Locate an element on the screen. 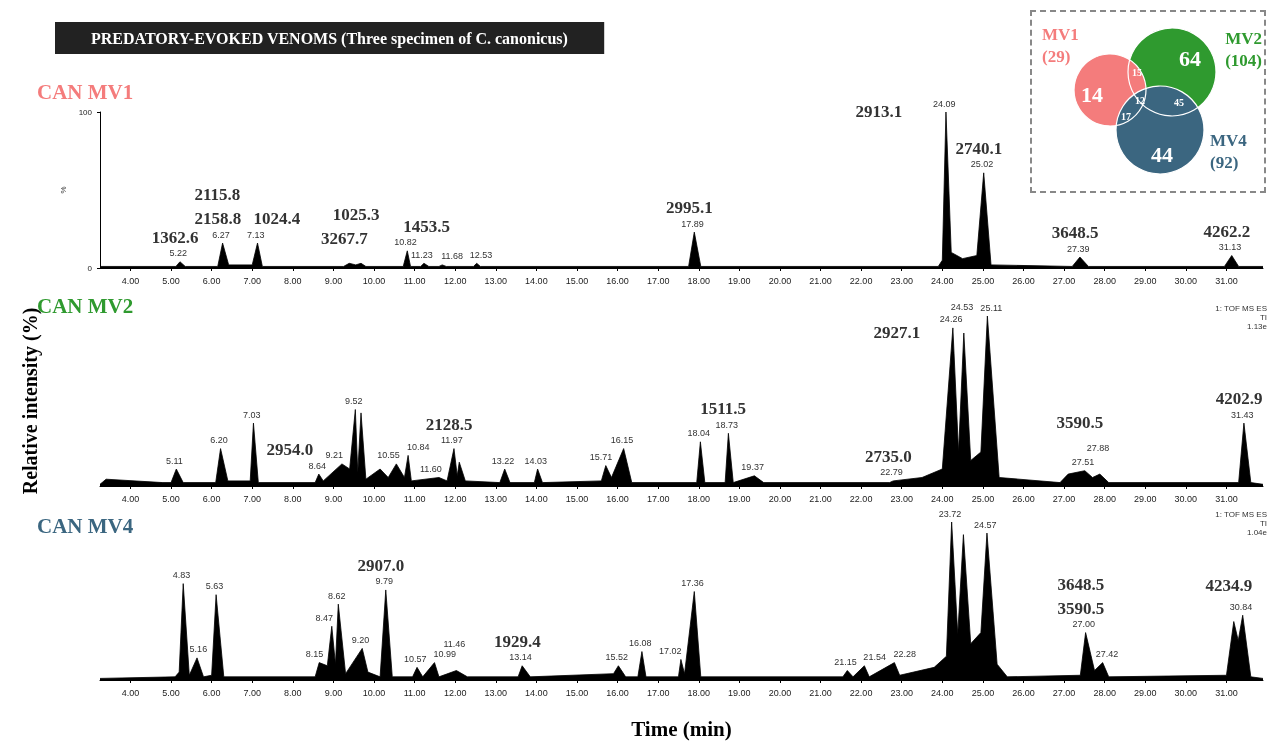 The width and height of the screenshot is (1271, 744). annotation: 17.36 is located at coordinates (692, 583).